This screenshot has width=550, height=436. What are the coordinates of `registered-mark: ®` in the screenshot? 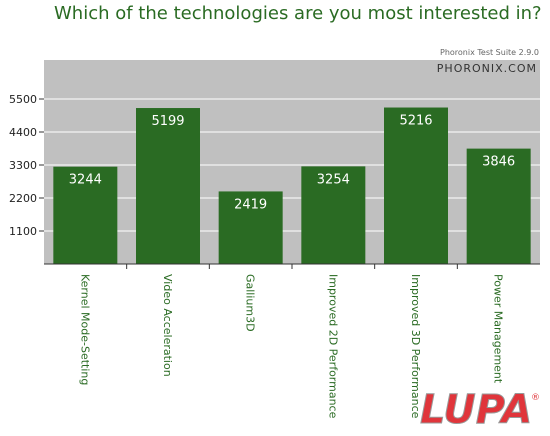 It's located at (535, 398).